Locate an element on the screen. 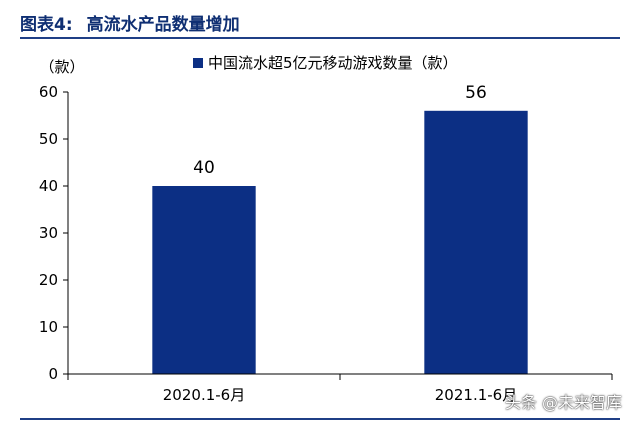 This screenshot has height=428, width=640. bar-data-label: 40 is located at coordinates (204, 168).